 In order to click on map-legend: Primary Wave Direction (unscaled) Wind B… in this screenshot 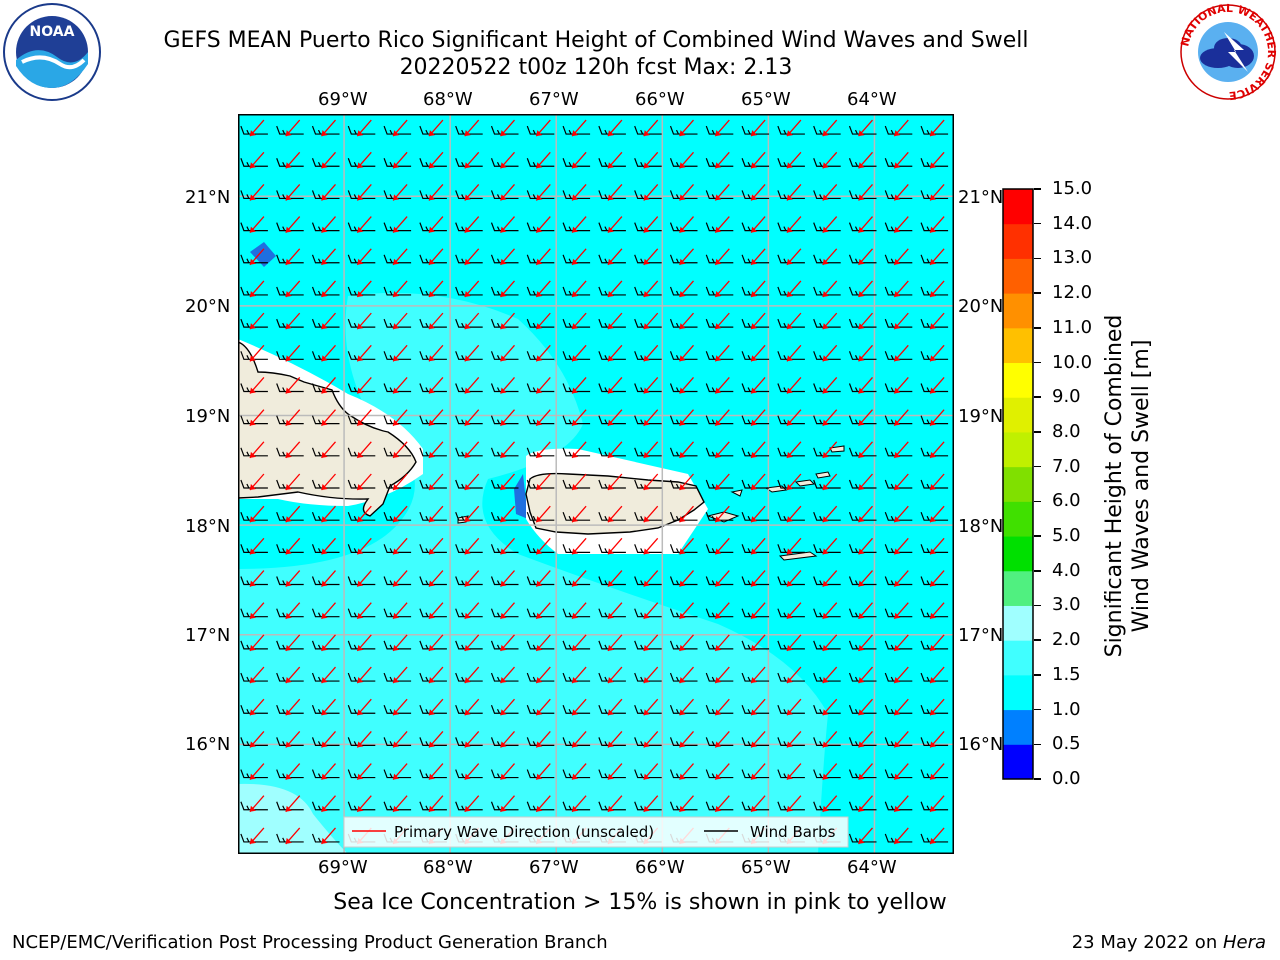, I will do `click(596, 832)`.